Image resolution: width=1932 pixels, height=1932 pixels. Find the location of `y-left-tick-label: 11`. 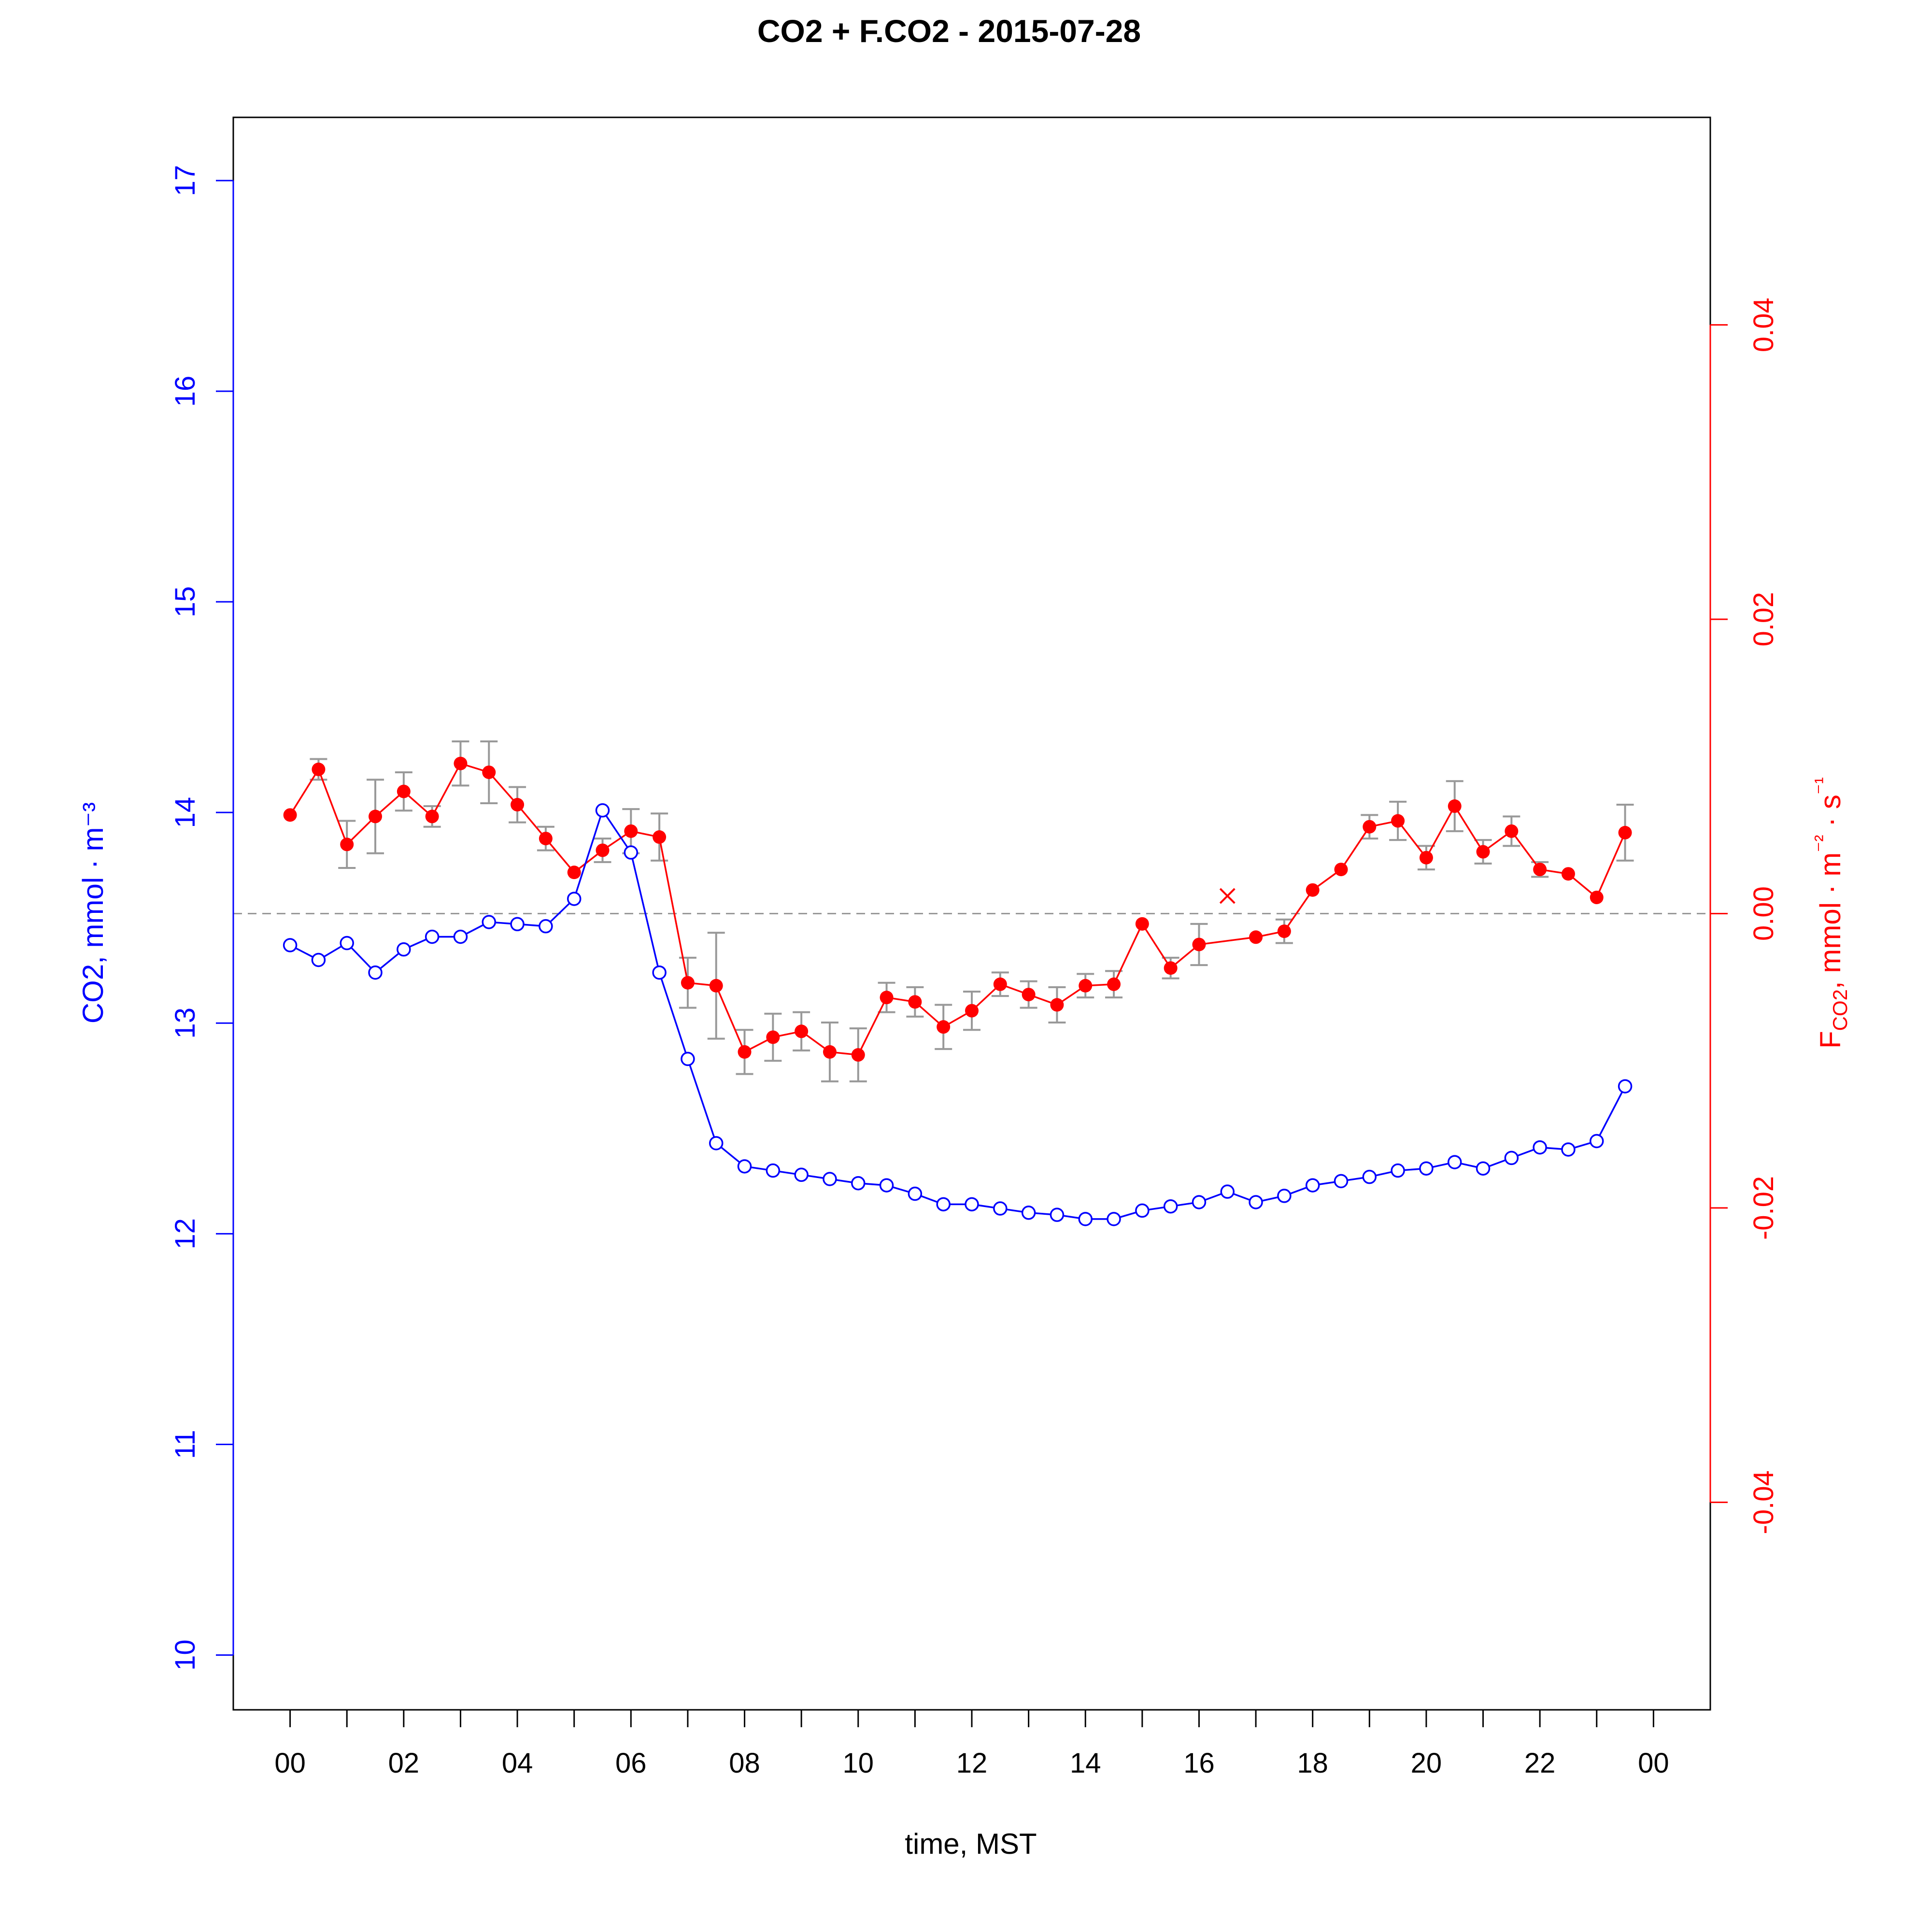

y-left-tick-label: 11 is located at coordinates (185, 1444).